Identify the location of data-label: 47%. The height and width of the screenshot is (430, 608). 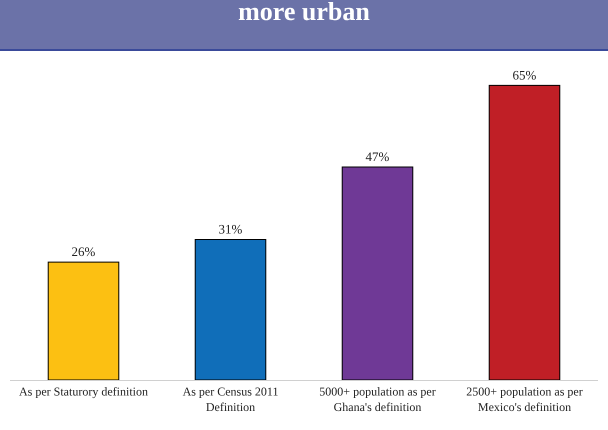
(378, 156).